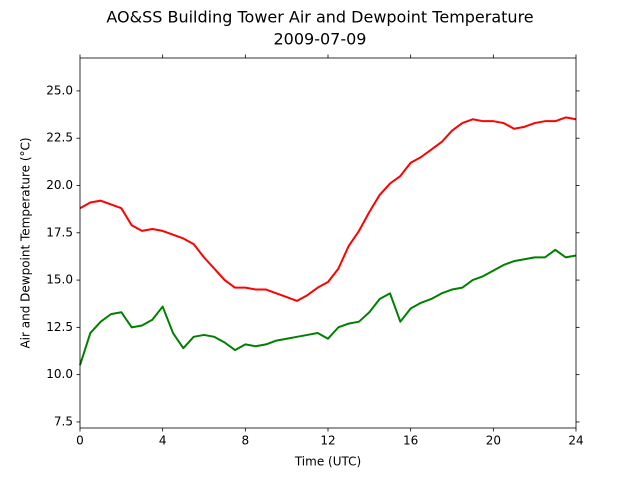 This screenshot has height=480, width=640. I want to click on y-axis-label: Air and Dewpoint Temperature (°C), so click(26, 242).